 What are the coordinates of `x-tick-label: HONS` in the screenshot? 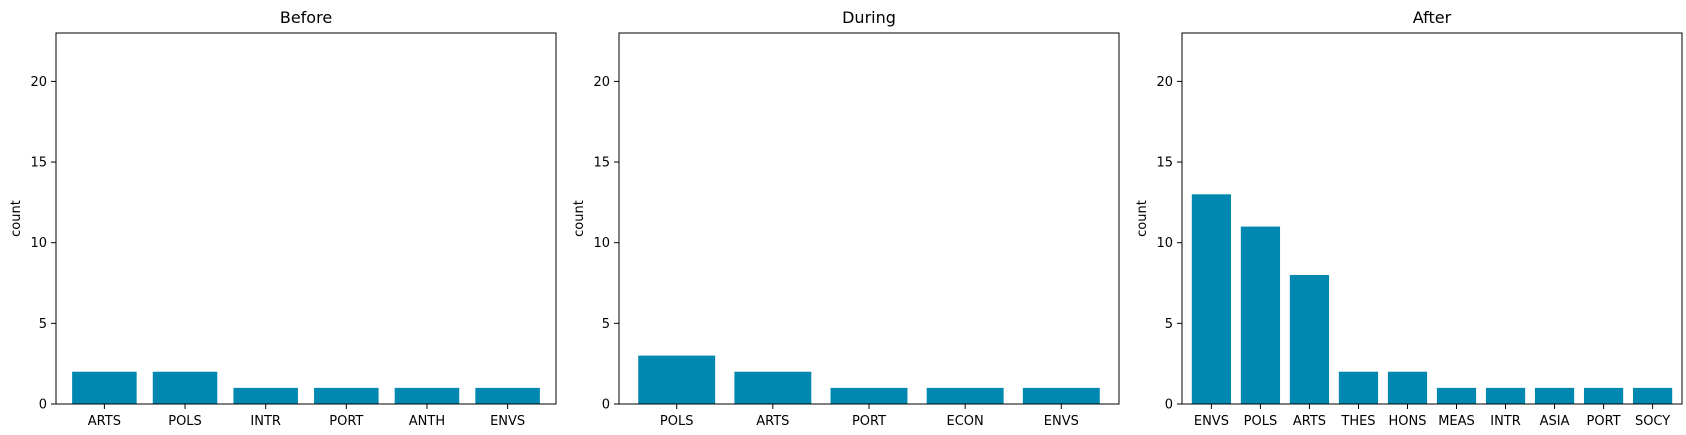 It's located at (1407, 421).